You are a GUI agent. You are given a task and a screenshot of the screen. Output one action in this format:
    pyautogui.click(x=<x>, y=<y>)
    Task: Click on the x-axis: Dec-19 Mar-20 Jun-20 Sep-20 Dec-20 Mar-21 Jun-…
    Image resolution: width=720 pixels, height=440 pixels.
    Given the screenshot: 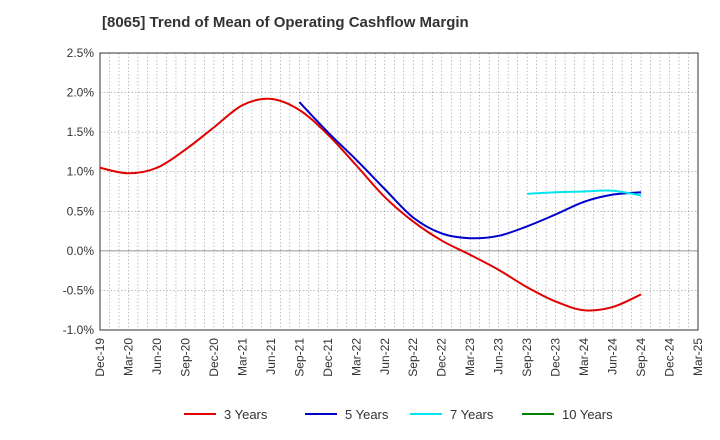 What is the action you would take?
    pyautogui.click(x=399, y=357)
    